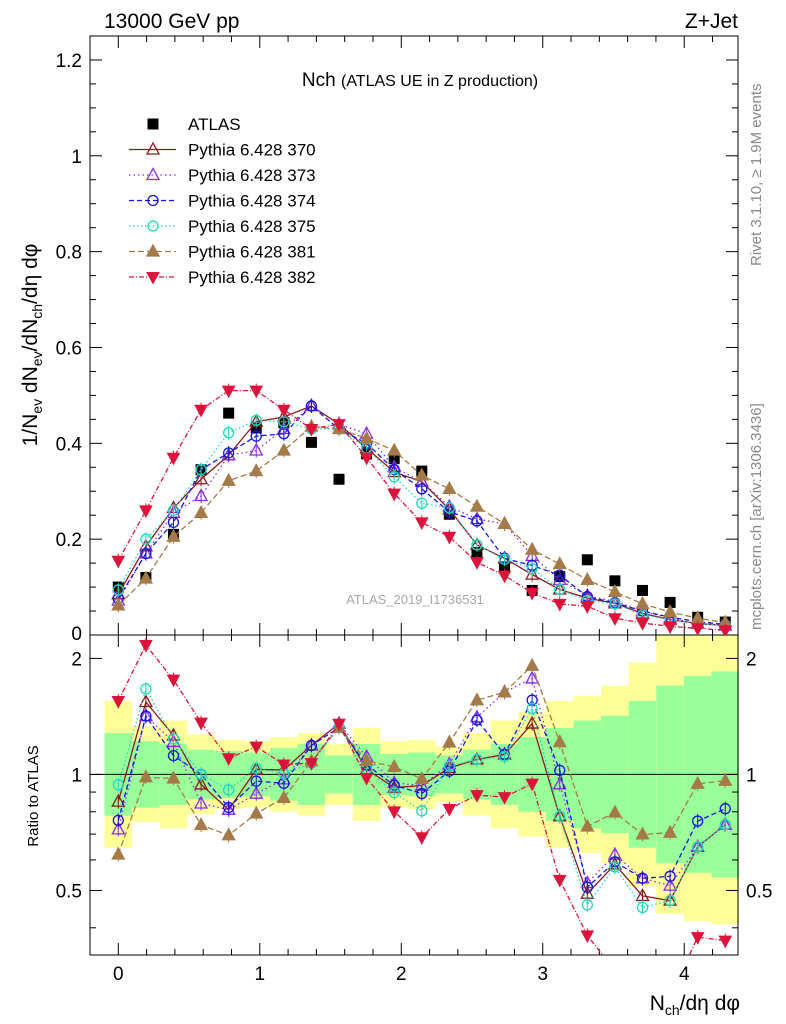 The width and height of the screenshot is (786, 1024). I want to click on header-right: Z+Jet, so click(711, 21).